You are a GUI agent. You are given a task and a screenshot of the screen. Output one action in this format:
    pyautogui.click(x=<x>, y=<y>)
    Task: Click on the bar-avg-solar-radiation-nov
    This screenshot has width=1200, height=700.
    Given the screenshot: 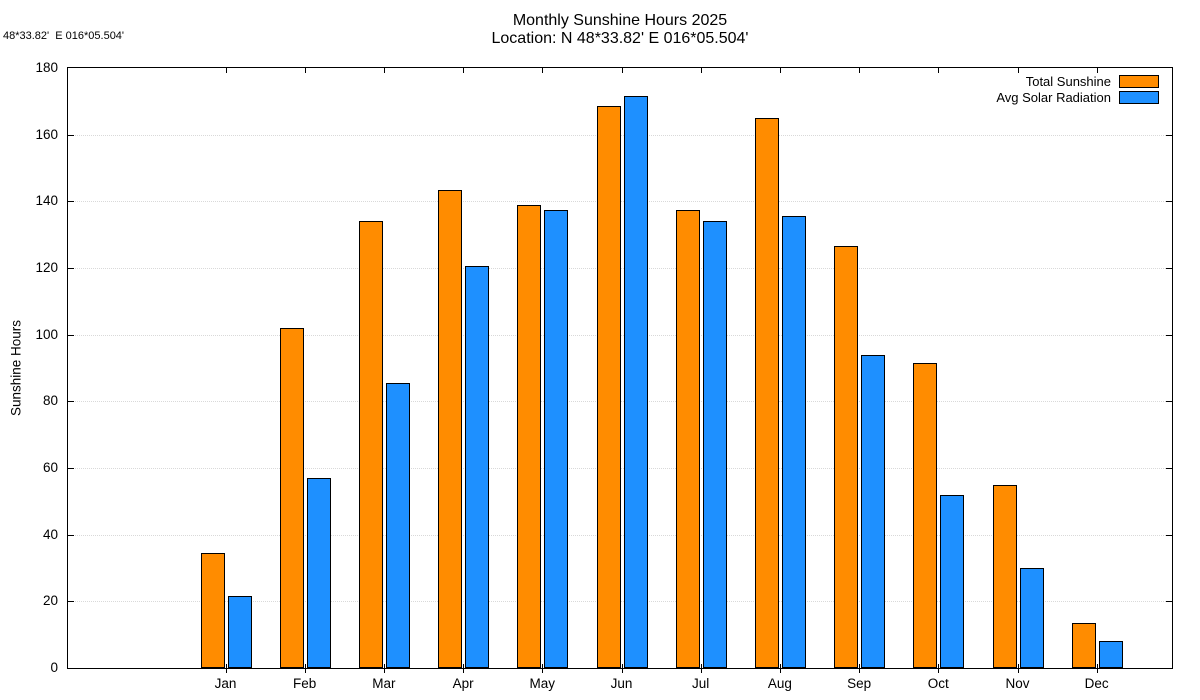 What is the action you would take?
    pyautogui.click(x=1031, y=618)
    